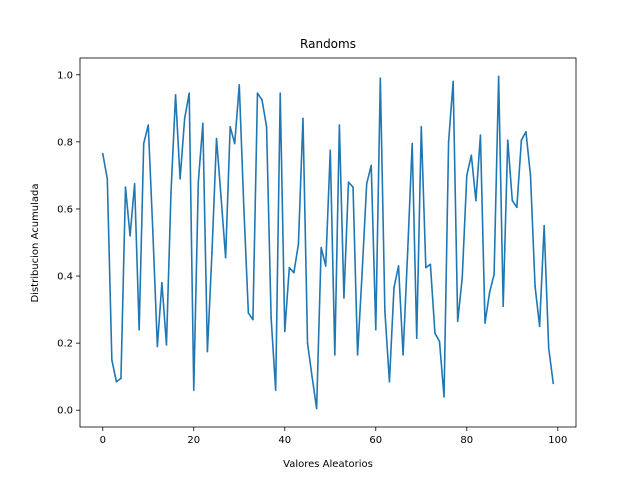 Image resolution: width=640 pixels, height=480 pixels. What do you see at coordinates (375, 440) in the screenshot?
I see `x-tick-label: 60` at bounding box center [375, 440].